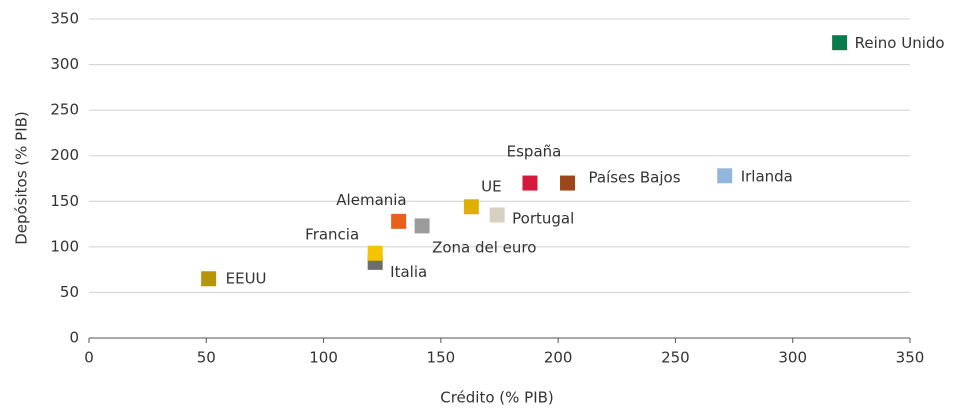 This screenshot has width=972, height=412. What do you see at coordinates (371, 200) in the screenshot?
I see `point-label: Alemania` at bounding box center [371, 200].